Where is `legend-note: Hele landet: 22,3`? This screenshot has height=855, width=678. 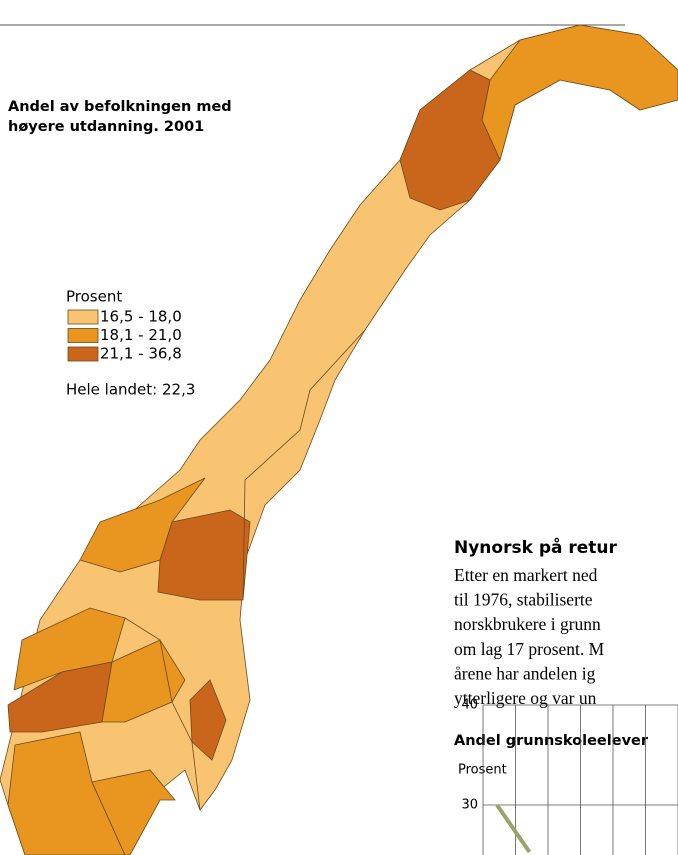 legend-note: Hele landet: 22,3 is located at coordinates (130, 390).